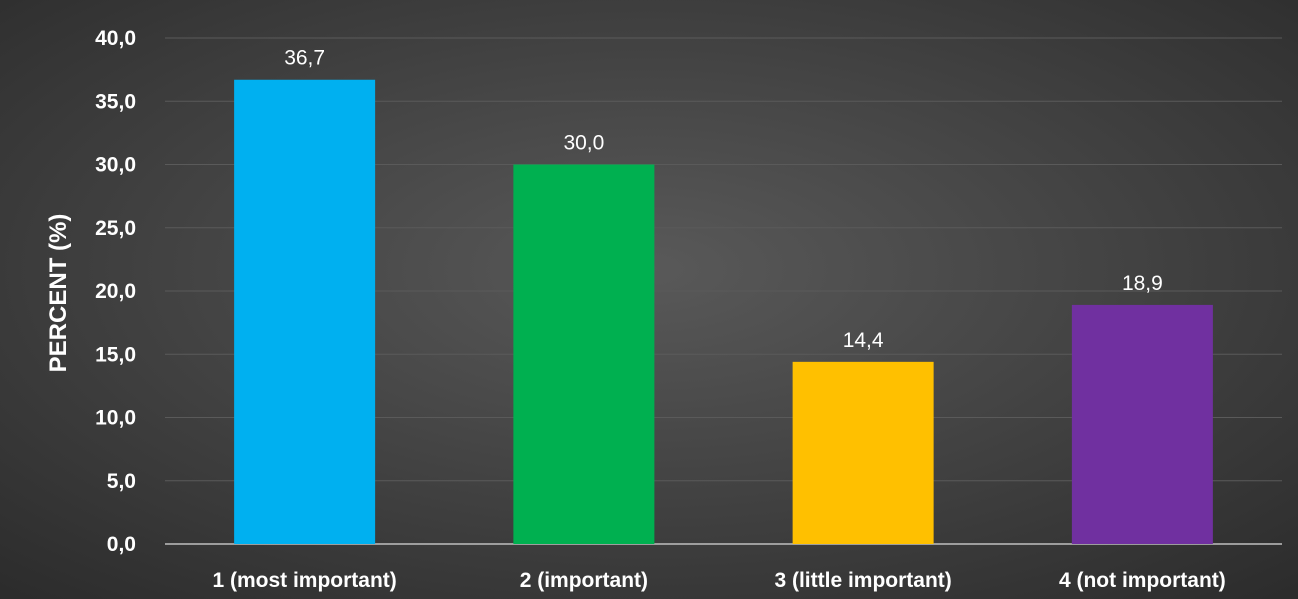  I want to click on x-tick-label: 2 (important), so click(584, 580).